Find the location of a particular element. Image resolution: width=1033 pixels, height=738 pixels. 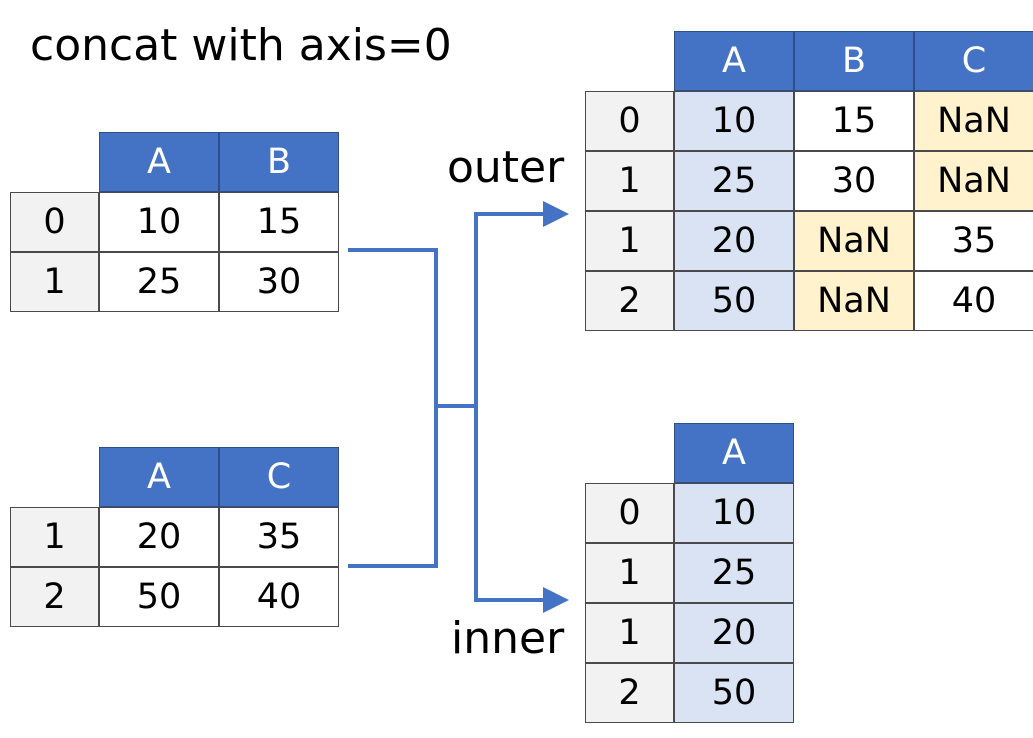

inner-label: inner is located at coordinates (508, 638).